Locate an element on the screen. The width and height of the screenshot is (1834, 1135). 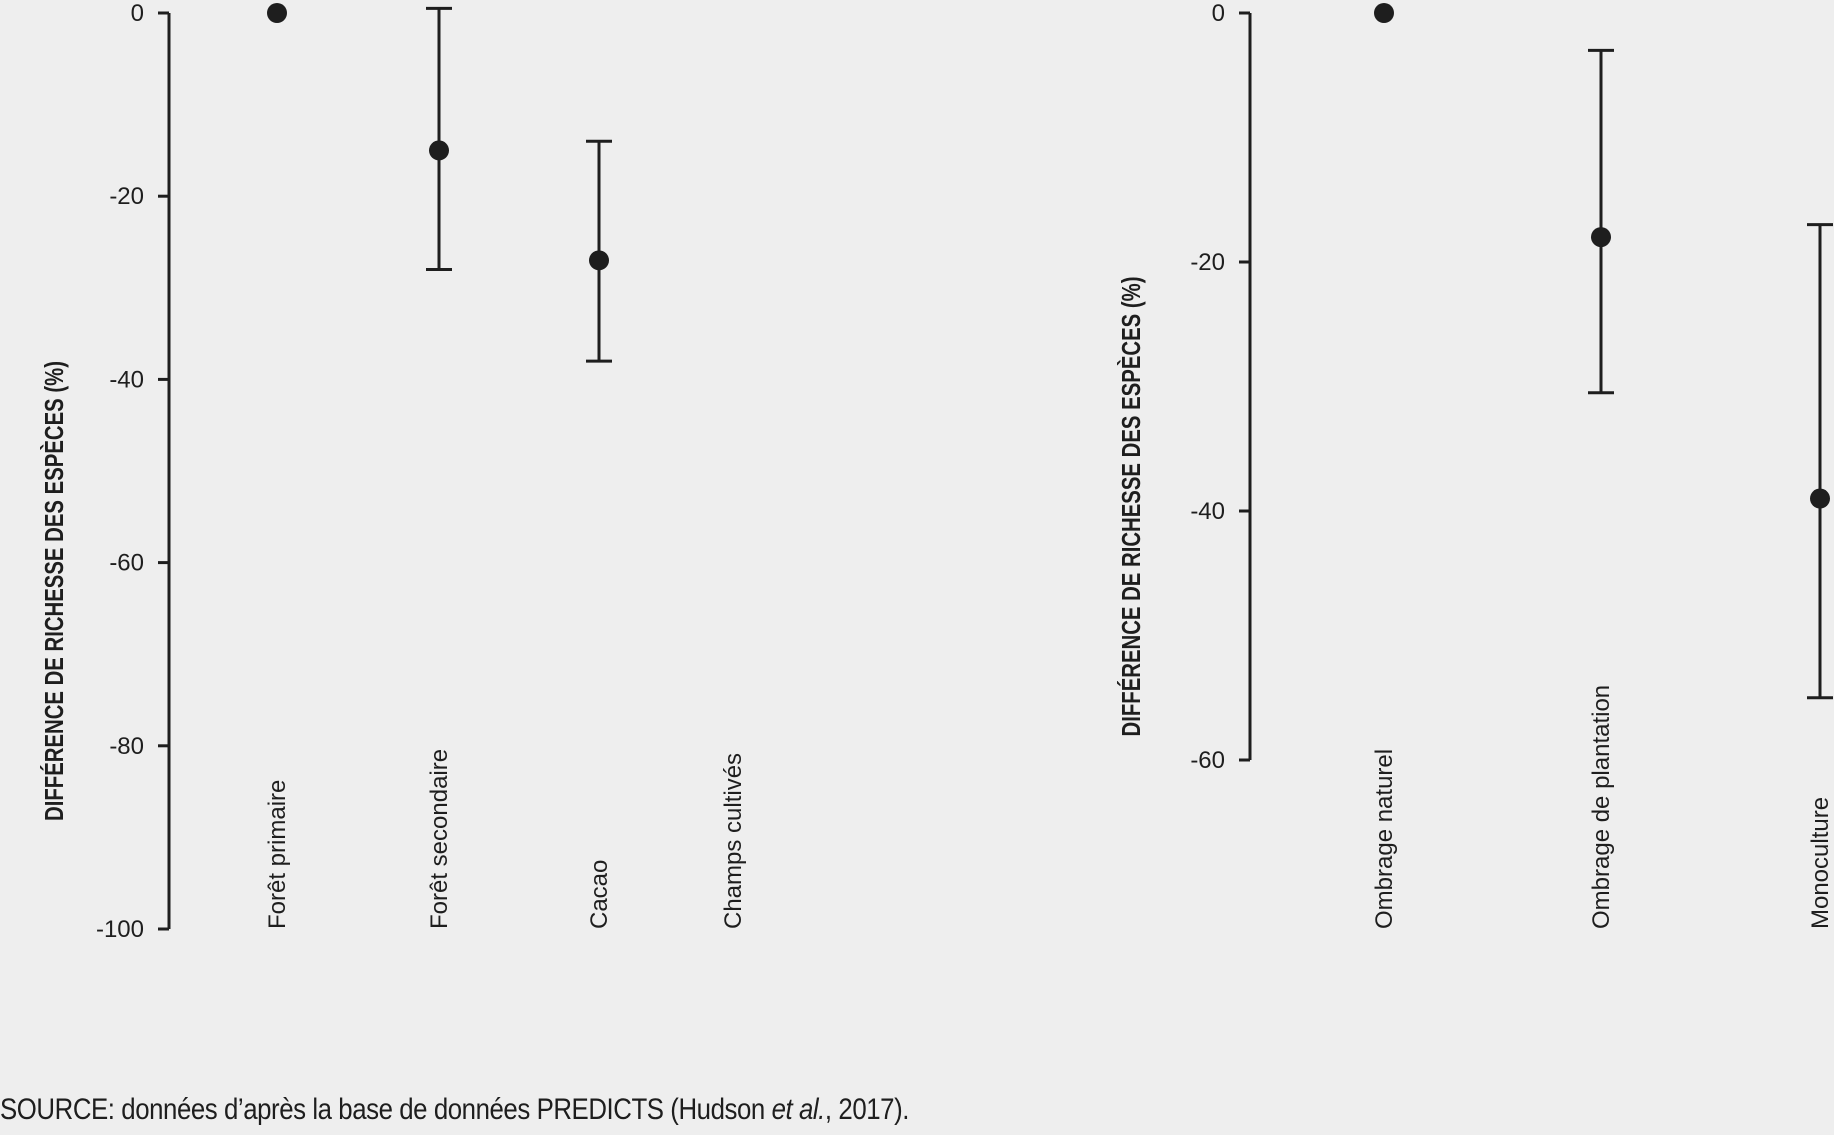
category-label: Forêt secondaire is located at coordinates (439, 839).